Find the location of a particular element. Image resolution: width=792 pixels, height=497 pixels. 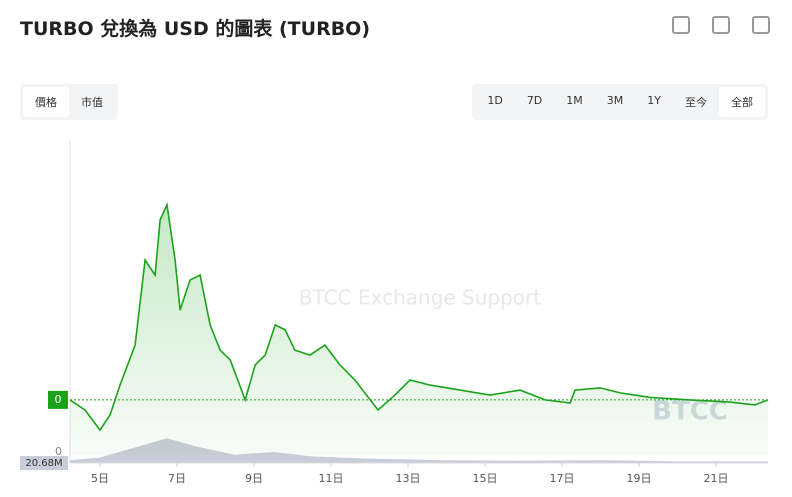

x-tick-label: 7日 is located at coordinates (177, 478).